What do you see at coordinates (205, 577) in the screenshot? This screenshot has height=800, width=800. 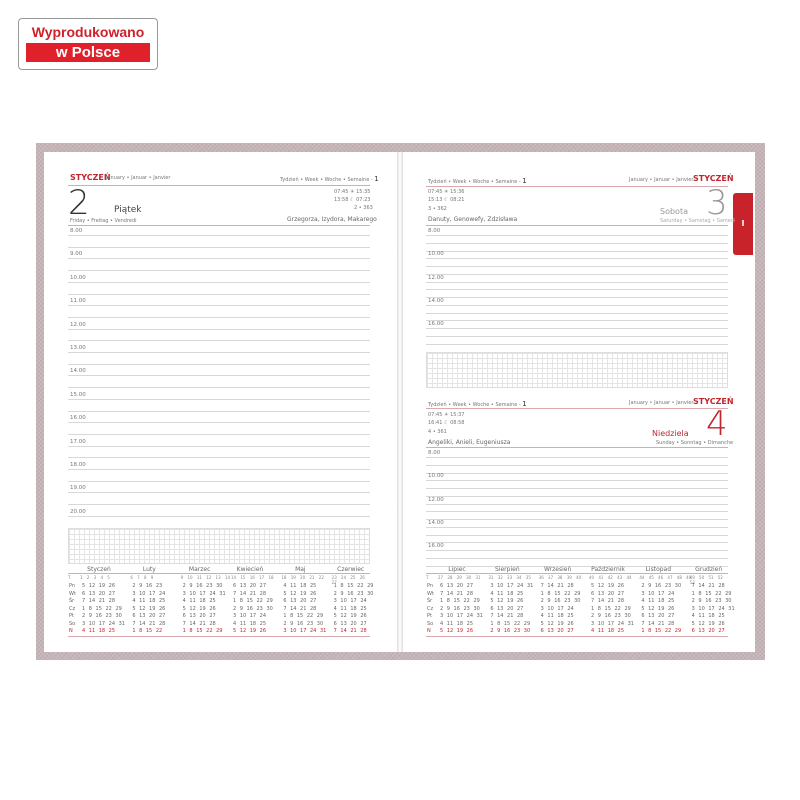 I see `week-numbers: 9 10 11 12 13 14` at bounding box center [205, 577].